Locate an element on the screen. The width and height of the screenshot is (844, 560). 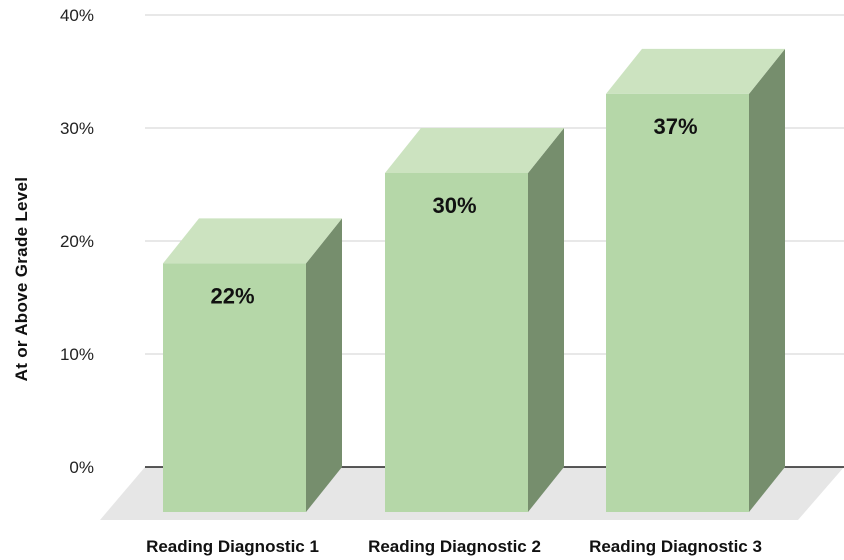
x-category-label: Reading Diagnostic 1 is located at coordinates (232, 546).